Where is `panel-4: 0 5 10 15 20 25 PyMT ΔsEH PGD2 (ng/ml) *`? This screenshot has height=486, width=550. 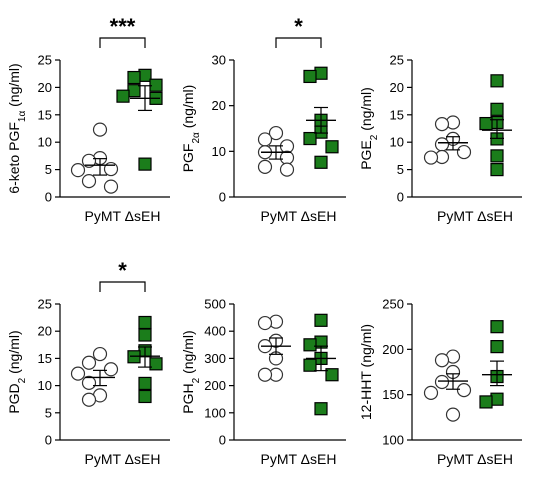
panel-4: 0 5 10 15 20 25 PyMT ΔsEH PGD2 (ng/ml) * is located at coordinates (88, 362).